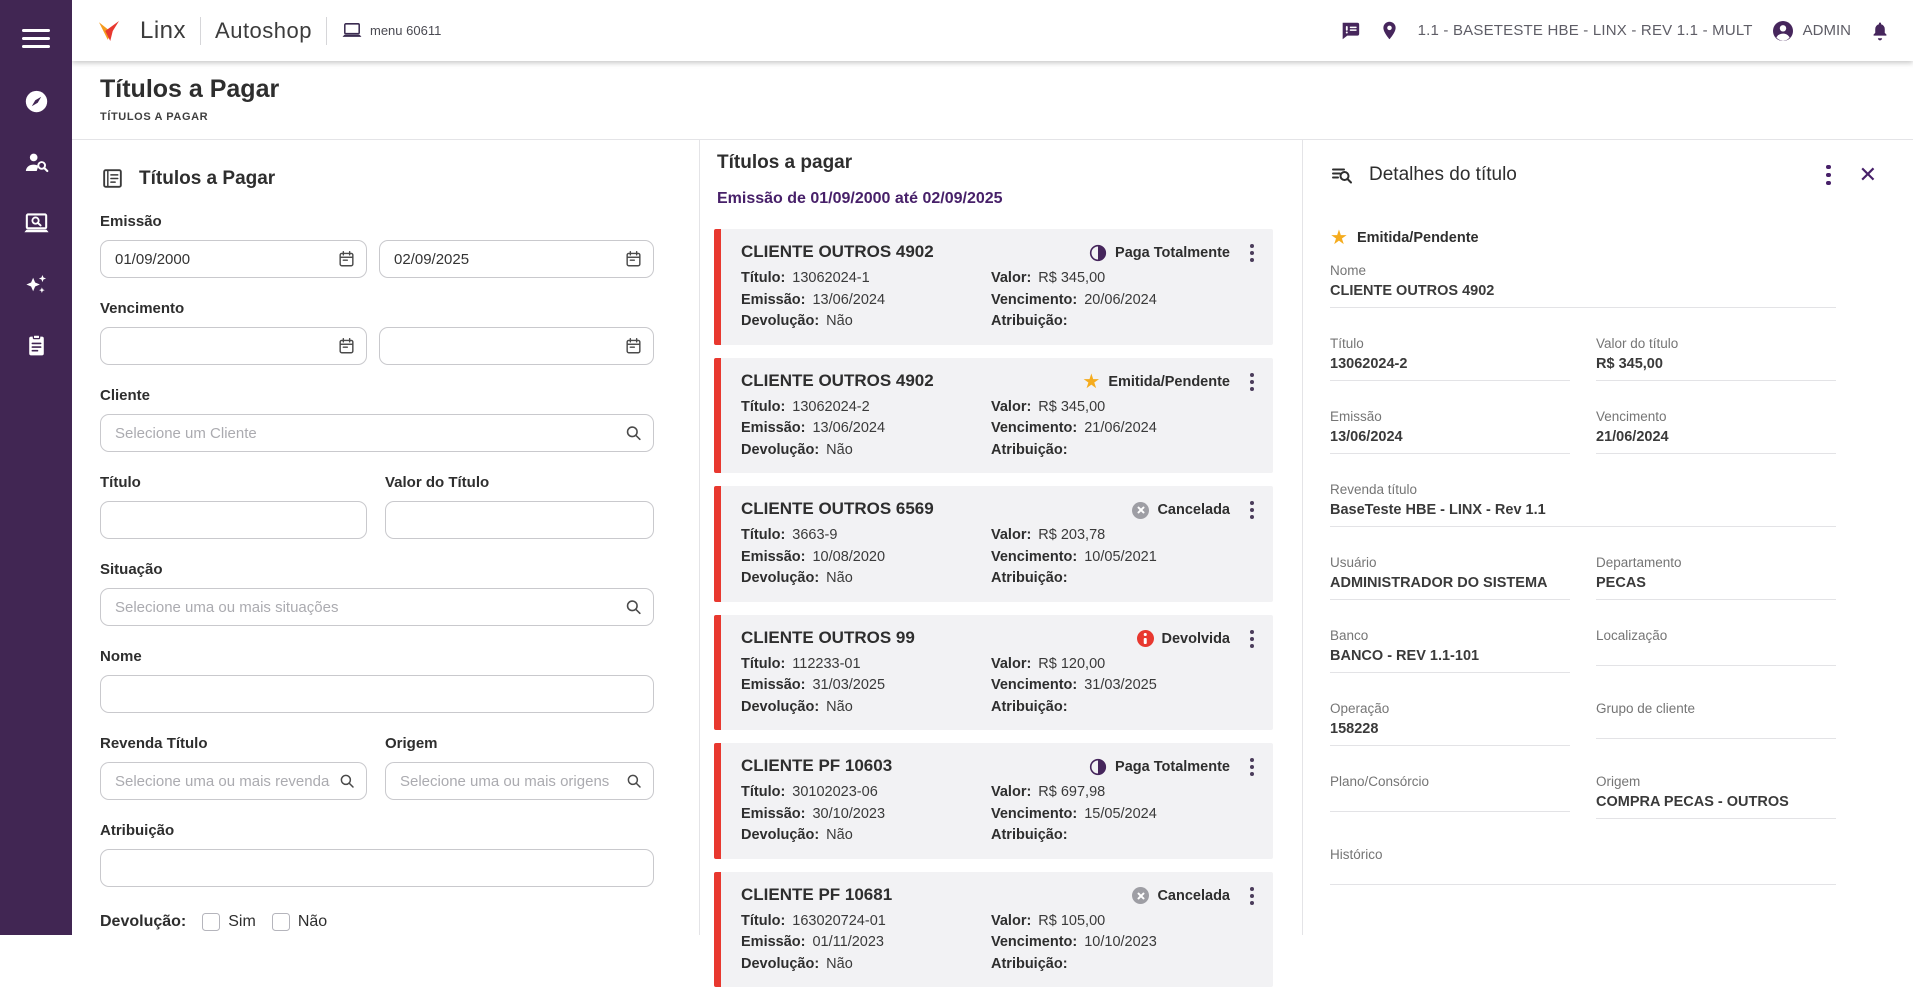 This screenshot has height=987, width=1913. I want to click on devolucao-nao-checkbox: Não, so click(299, 922).